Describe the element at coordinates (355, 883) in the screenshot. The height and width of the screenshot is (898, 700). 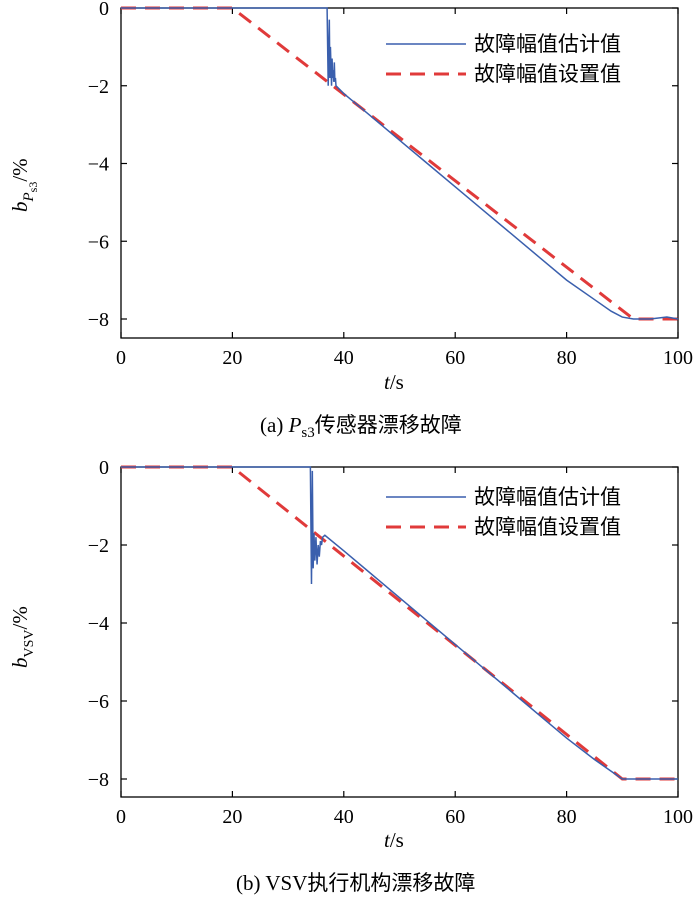
I see `panel-b-caption: (b) VSV执行机构漂移故障` at that location.